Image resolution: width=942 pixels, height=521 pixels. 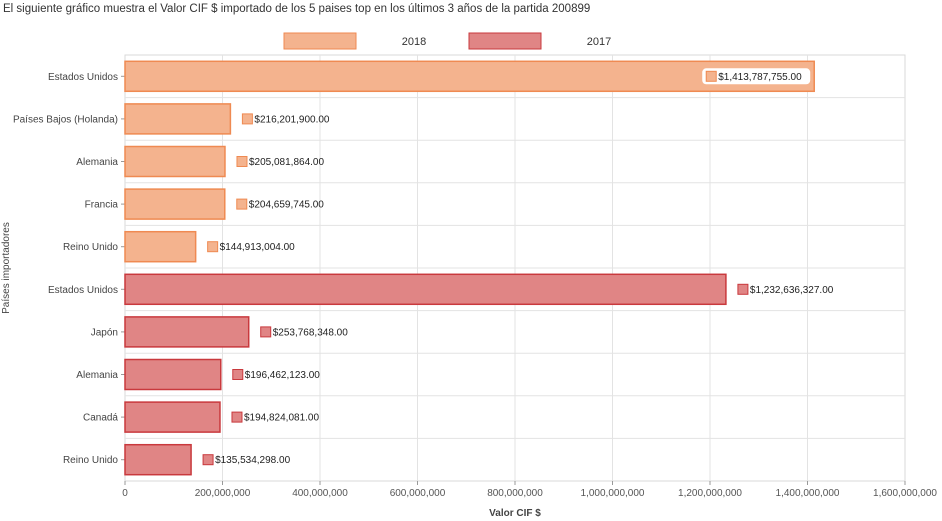 What do you see at coordinates (223, 493) in the screenshot?
I see `x-tick-label: 200,000,000` at bounding box center [223, 493].